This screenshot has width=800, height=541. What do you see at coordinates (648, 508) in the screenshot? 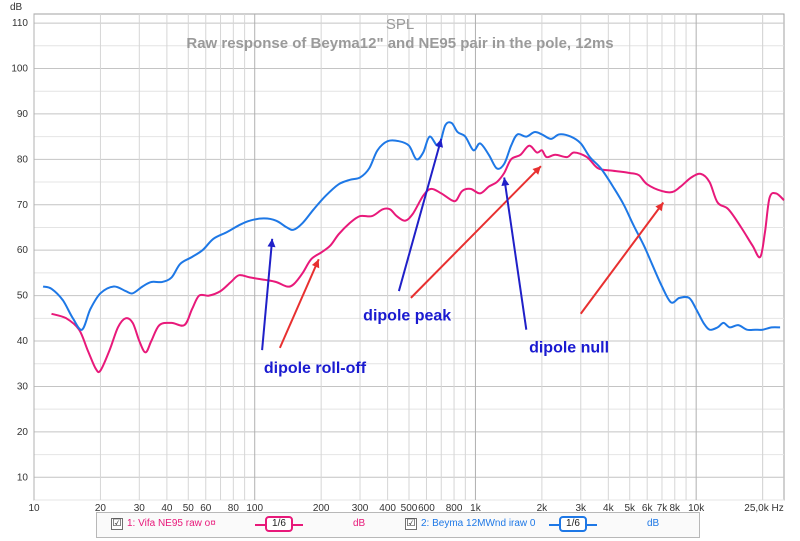
I see `x-tick-label: 6k` at bounding box center [648, 508].